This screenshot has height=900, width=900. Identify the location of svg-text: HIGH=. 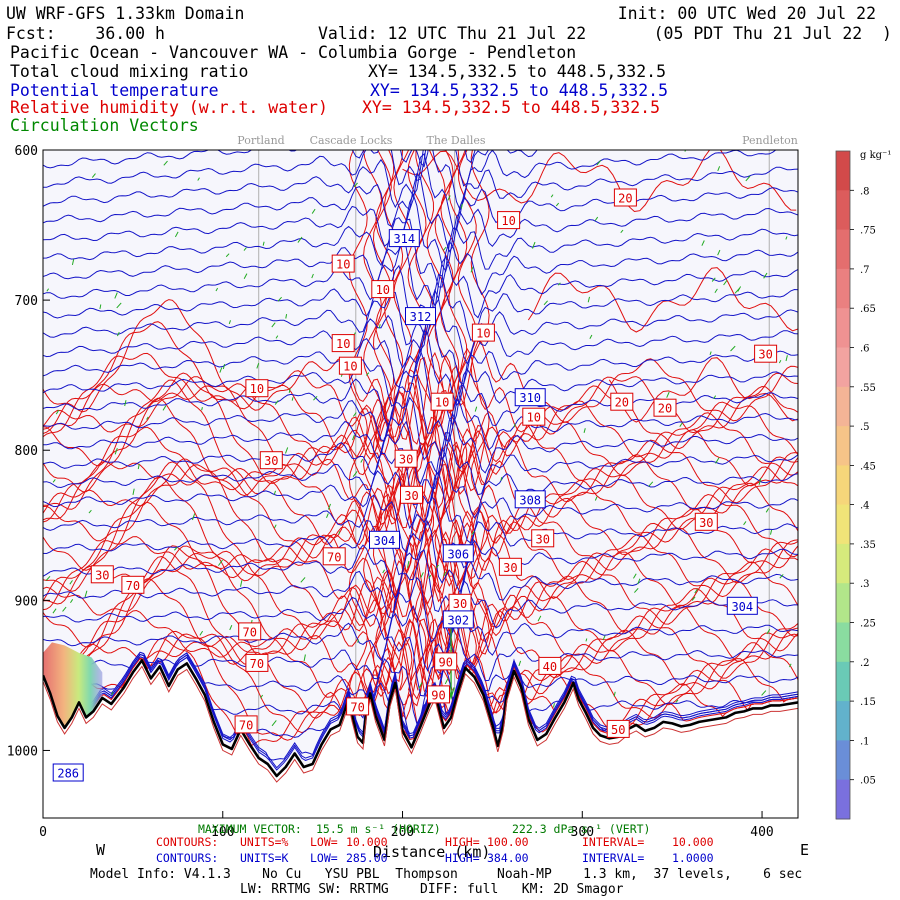
(462, 858).